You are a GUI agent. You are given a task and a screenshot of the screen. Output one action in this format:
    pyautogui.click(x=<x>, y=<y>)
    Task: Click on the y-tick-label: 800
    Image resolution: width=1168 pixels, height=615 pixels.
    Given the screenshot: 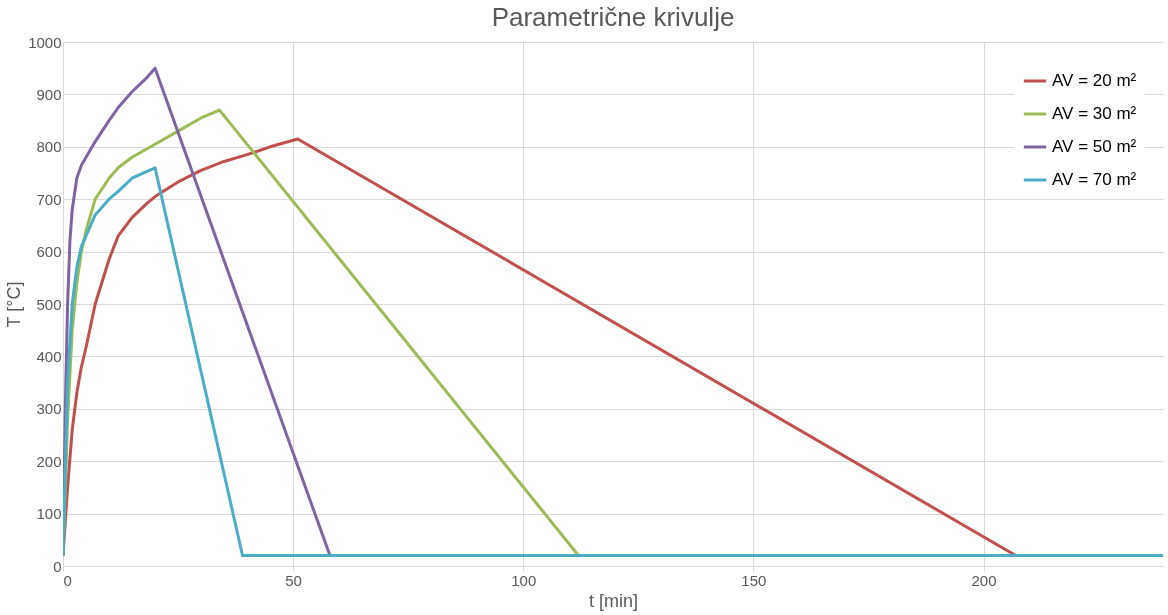 What is the action you would take?
    pyautogui.click(x=49, y=147)
    